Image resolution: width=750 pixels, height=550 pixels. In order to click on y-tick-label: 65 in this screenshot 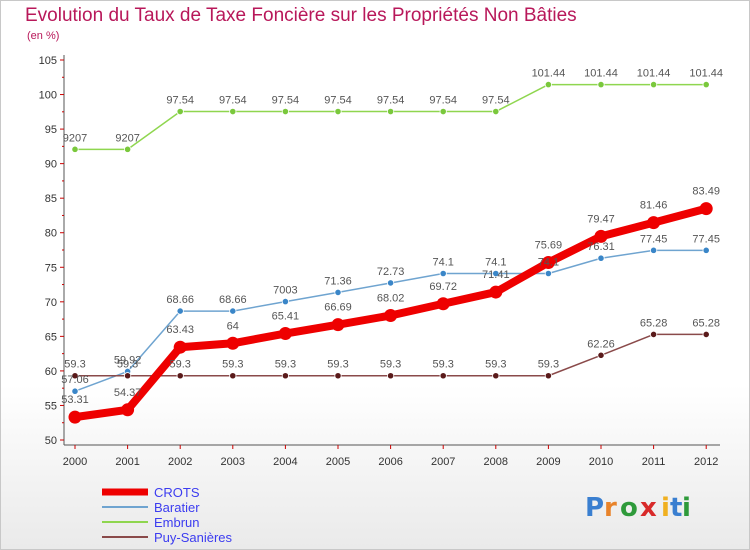, I will do `click(51, 337)`.